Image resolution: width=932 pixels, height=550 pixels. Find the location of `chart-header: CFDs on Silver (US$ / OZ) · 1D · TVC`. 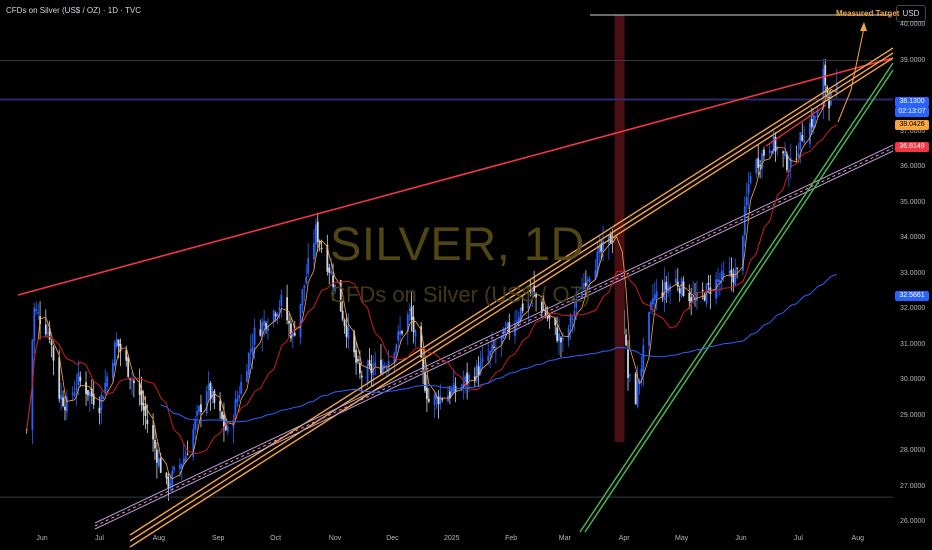

chart-header: CFDs on Silver (US$ / OZ) · 1D · TVC is located at coordinates (73, 10).